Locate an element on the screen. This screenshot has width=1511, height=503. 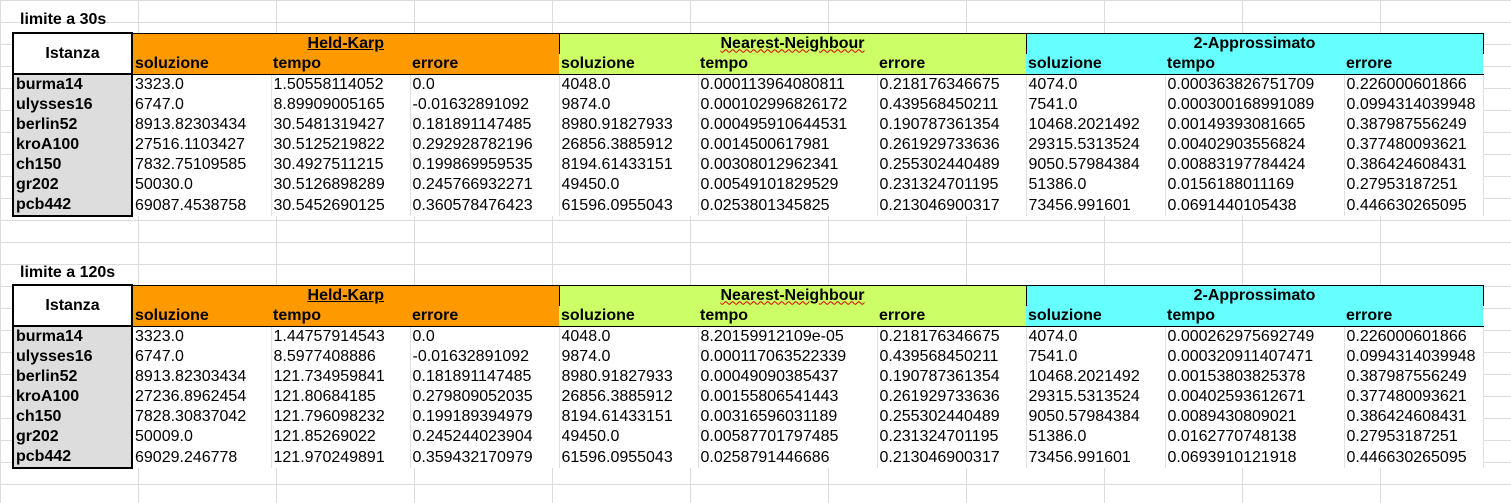
cell-tempo: 30.5125219822 is located at coordinates (341, 145).